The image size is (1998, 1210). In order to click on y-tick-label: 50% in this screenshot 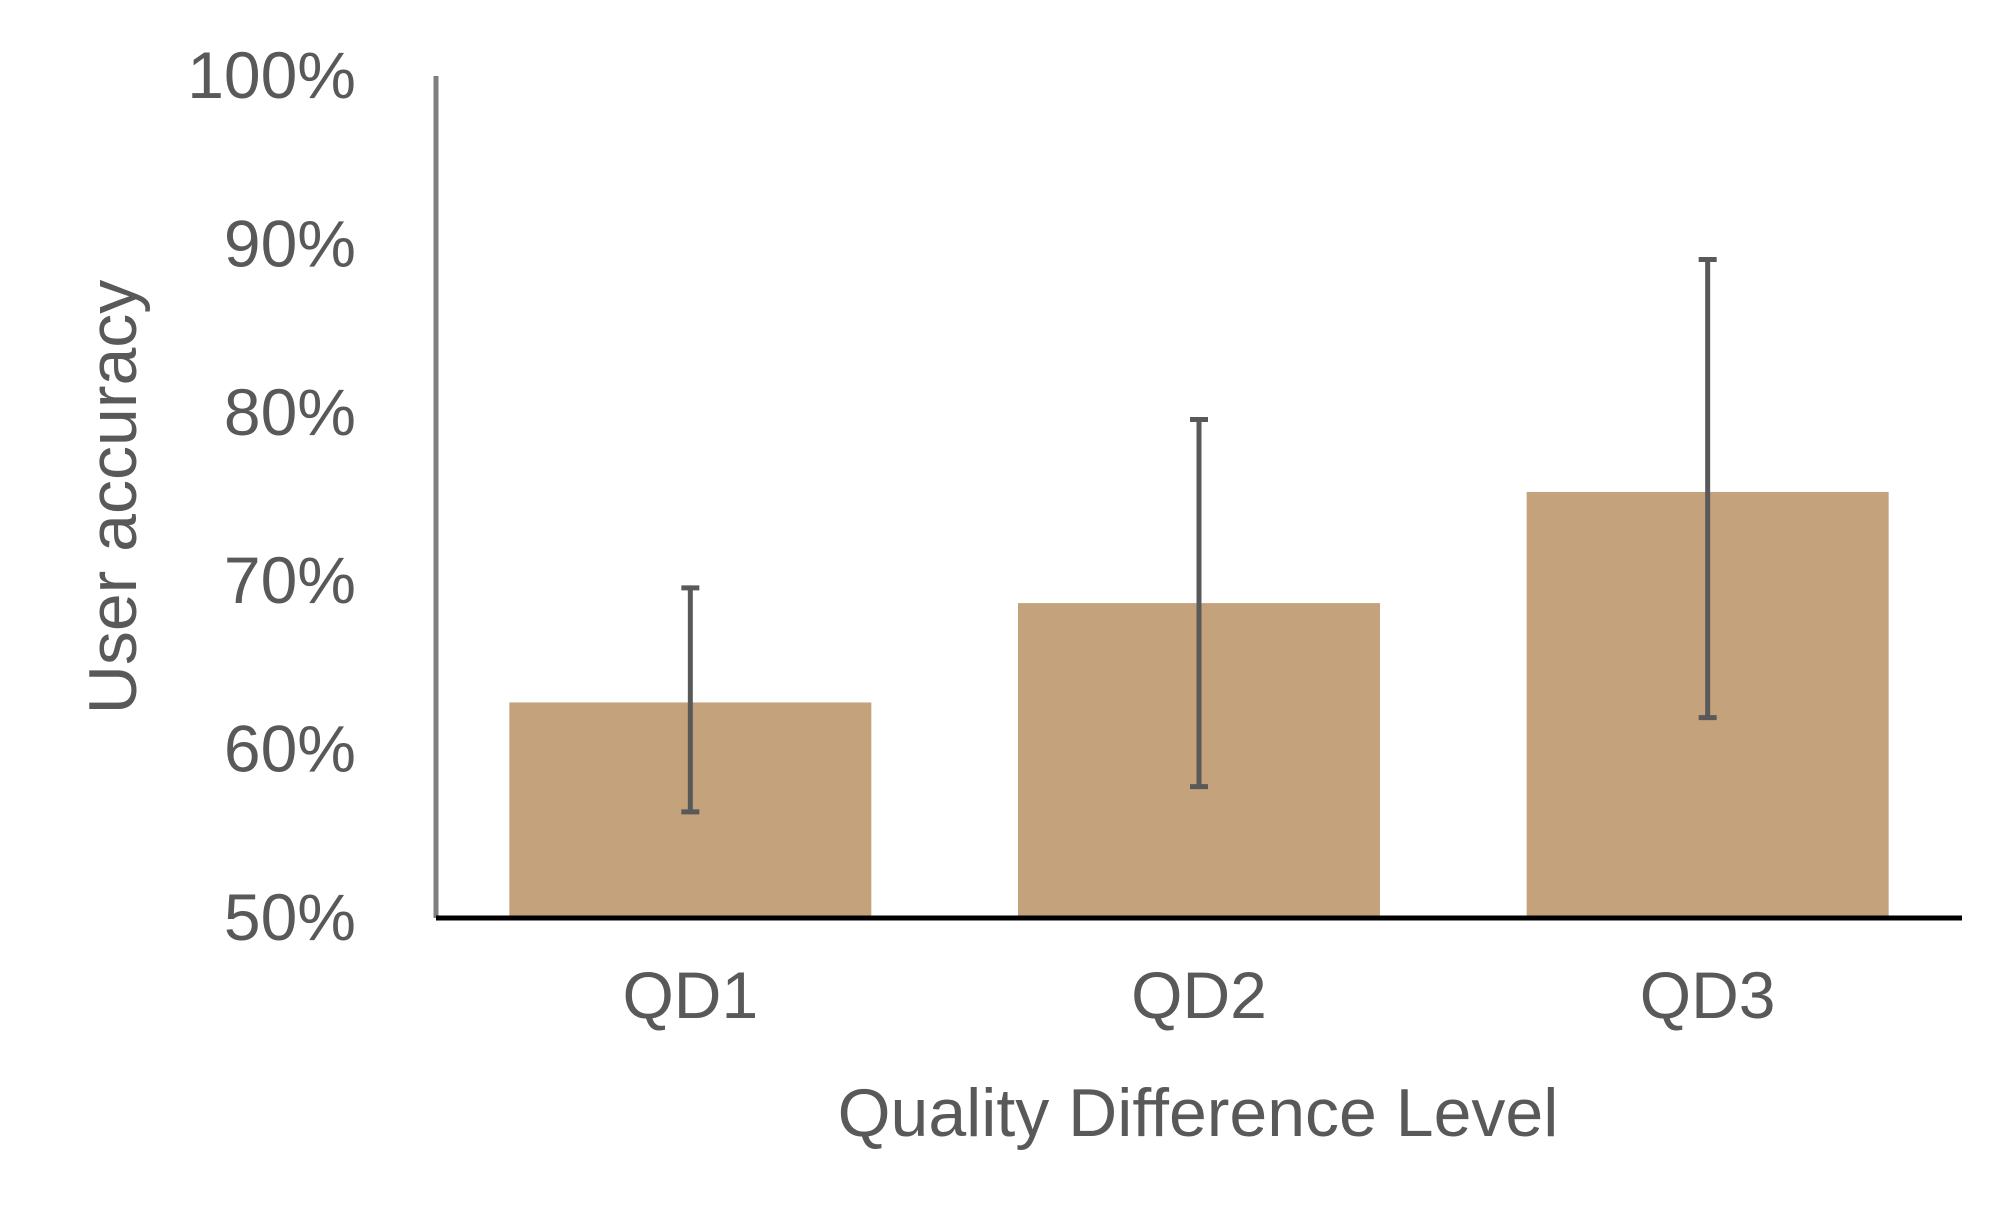, I will do `click(290, 917)`.